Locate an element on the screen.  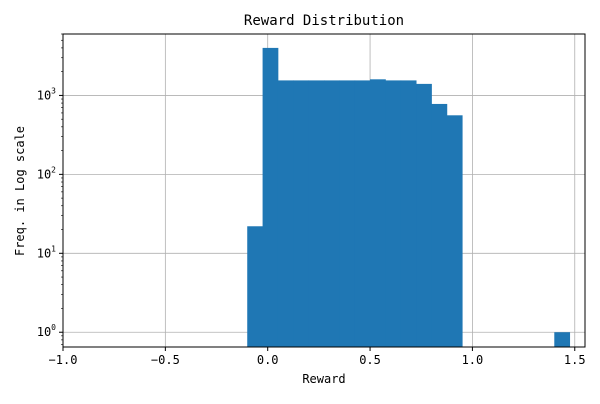
y-axis-label: Freq. in Log scale is located at coordinates (20, 191).